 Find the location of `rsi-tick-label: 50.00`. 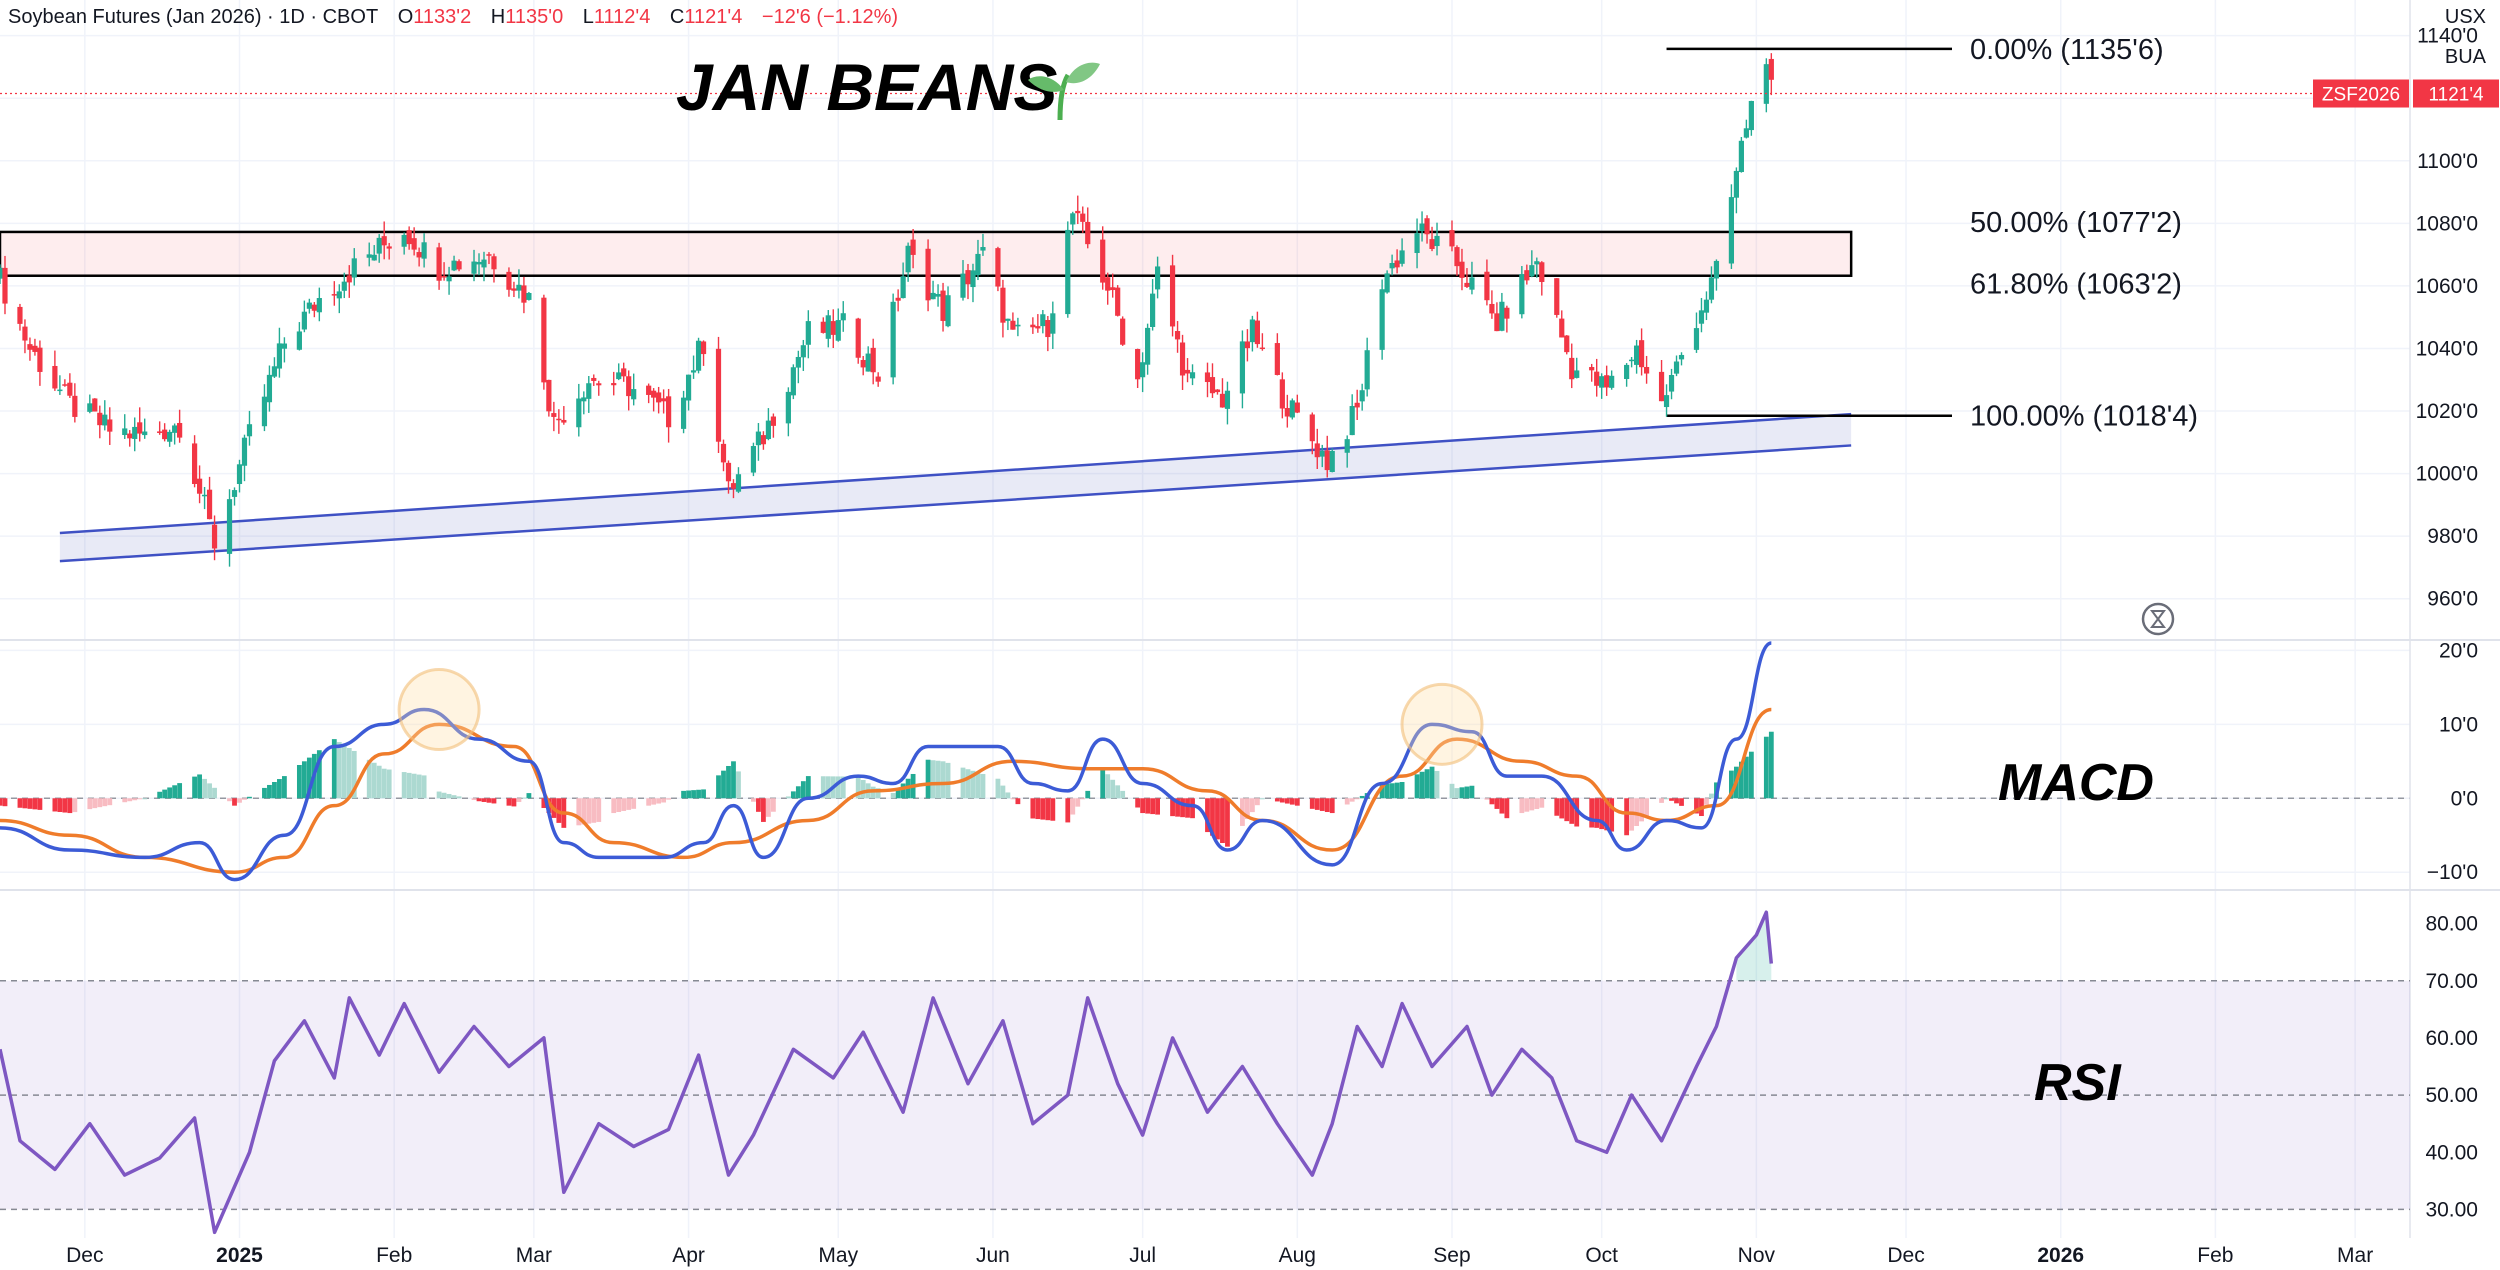

rsi-tick-label: 50.00 is located at coordinates (2451, 1095).